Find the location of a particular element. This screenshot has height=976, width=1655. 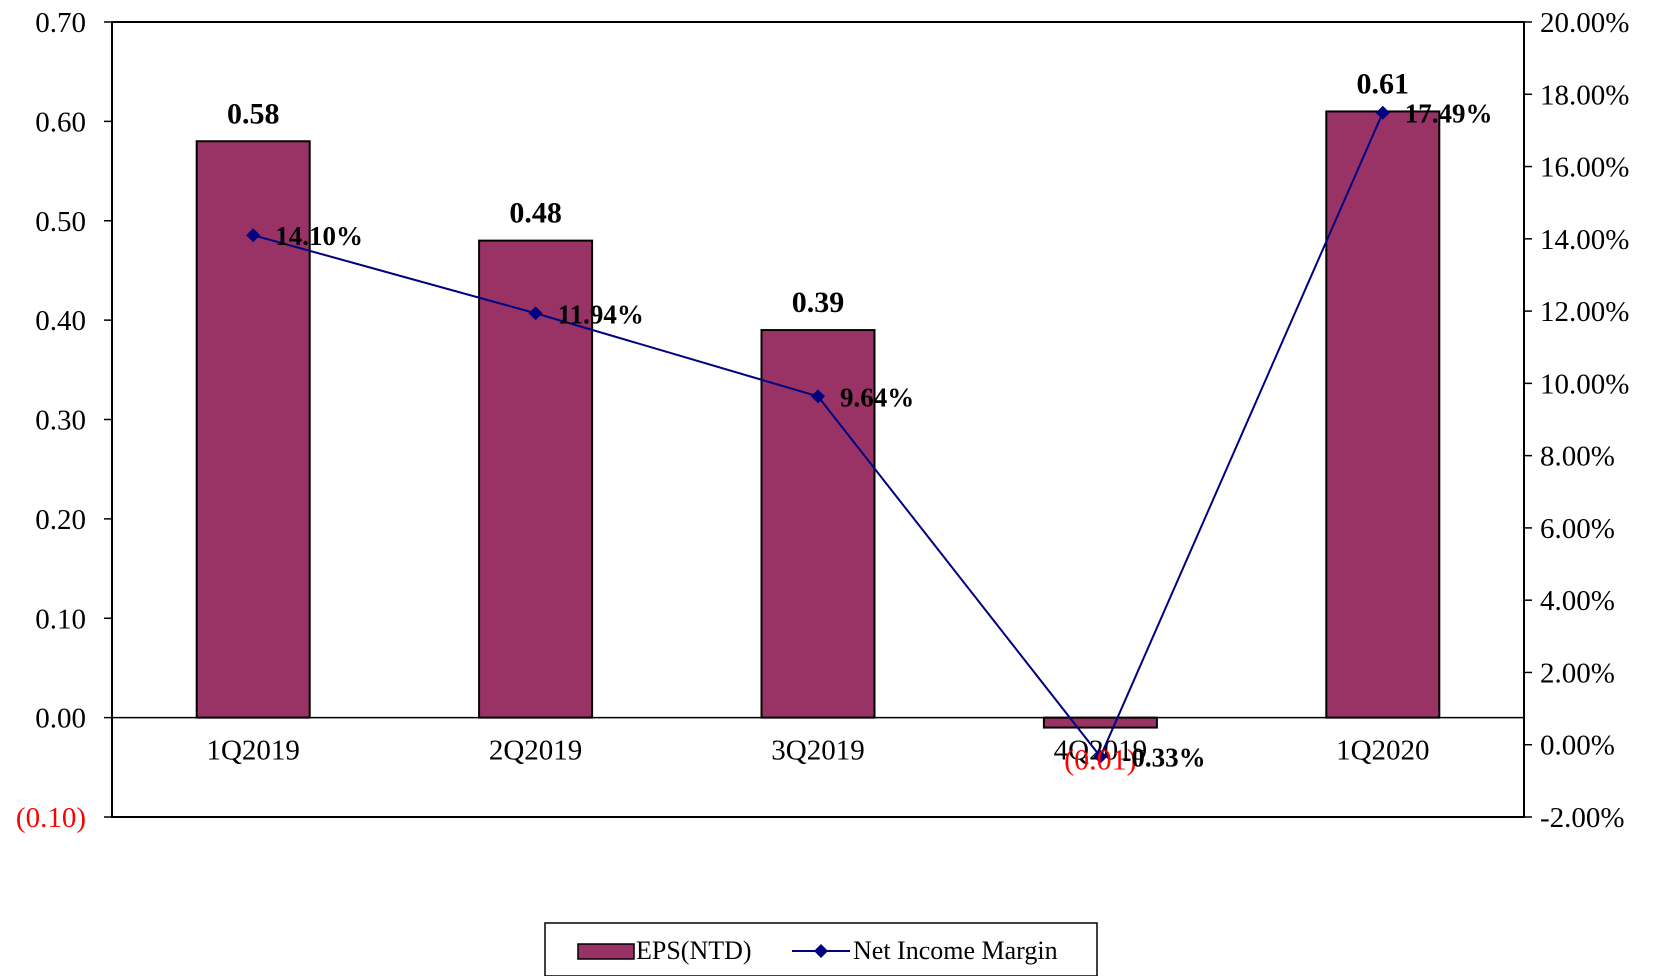

right-axis-tick-label: 16.00% is located at coordinates (1584, 168).